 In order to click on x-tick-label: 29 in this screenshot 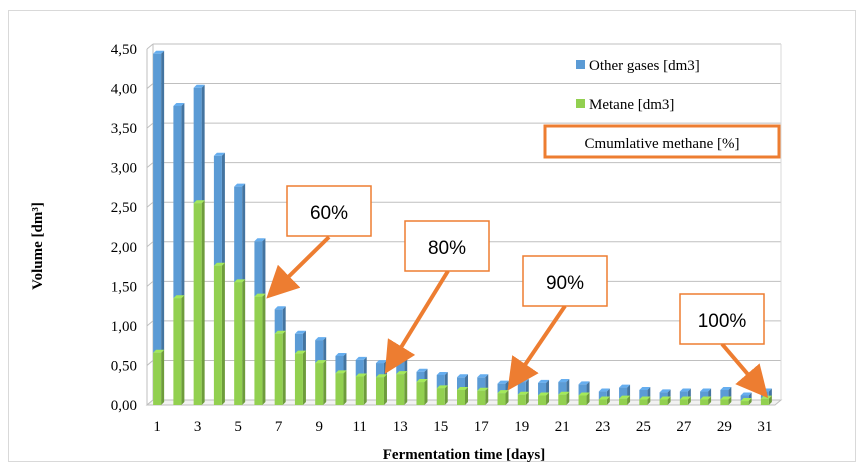, I will do `click(724, 427)`.